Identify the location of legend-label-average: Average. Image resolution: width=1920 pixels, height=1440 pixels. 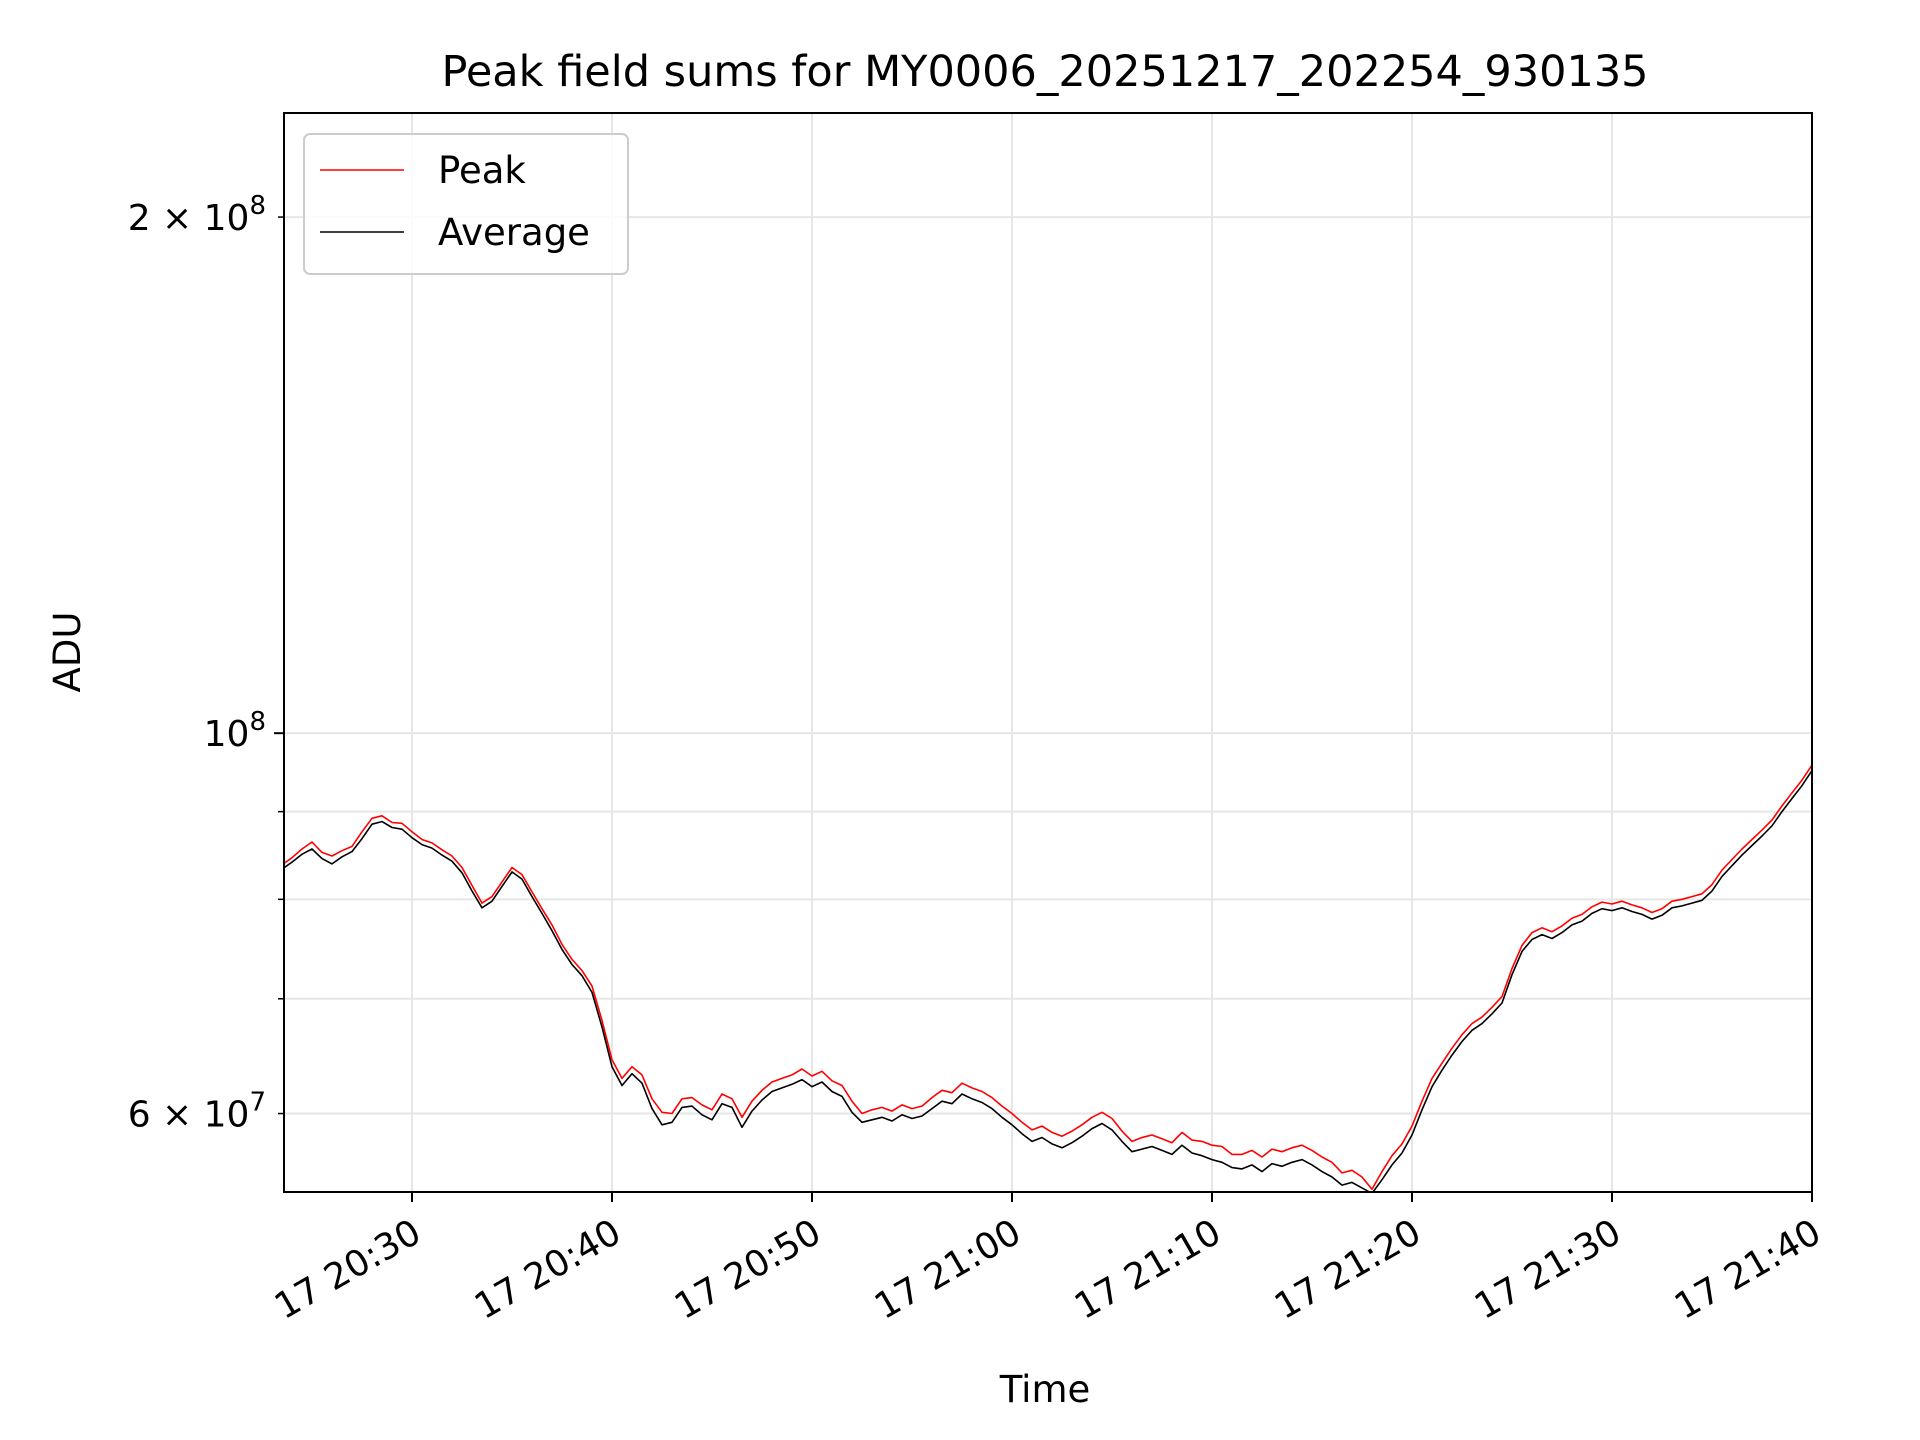
(514, 232).